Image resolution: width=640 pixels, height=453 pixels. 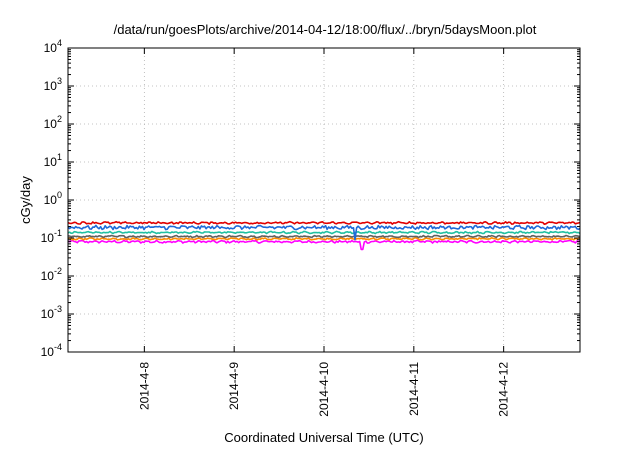 I want to click on y-tick-label: 10², so click(x=53, y=122).